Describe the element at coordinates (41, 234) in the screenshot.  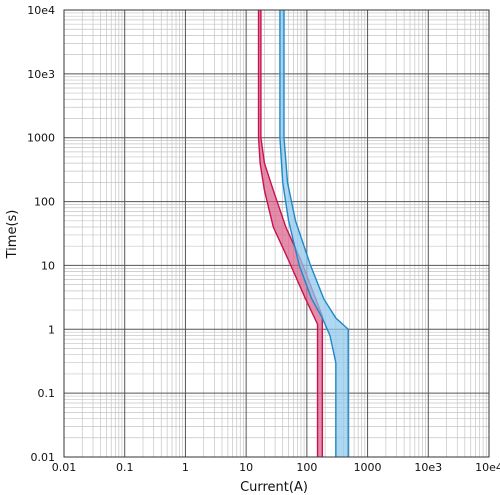
I see `y-tick-labels: 0.010.1110100100010e310e410e5` at that location.